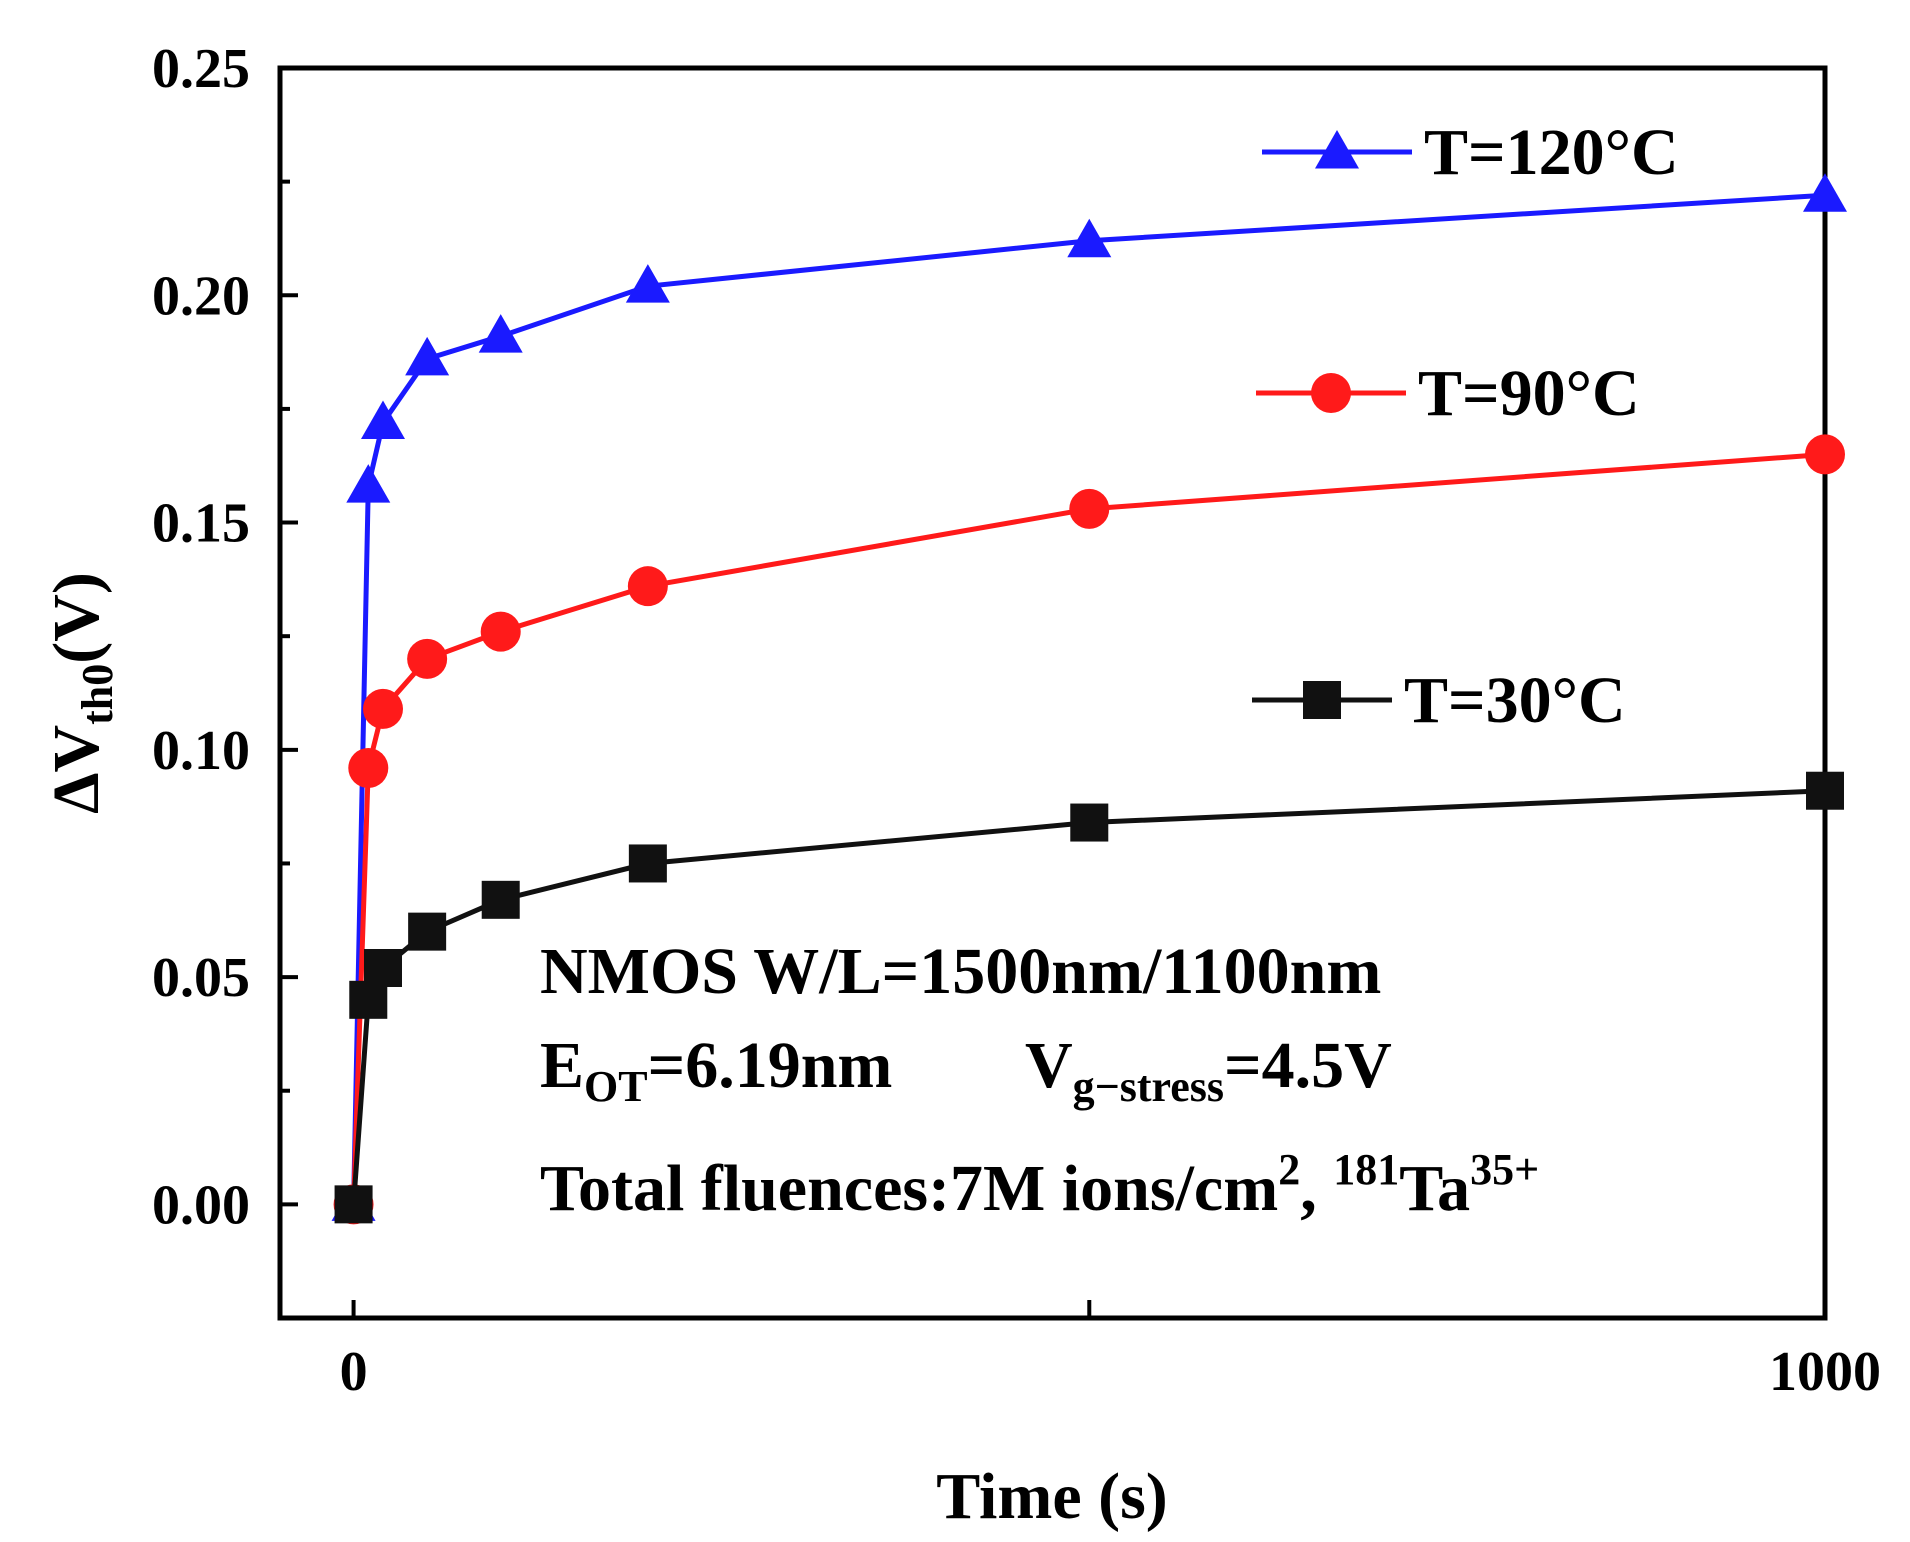 The image size is (1910, 1542). What do you see at coordinates (562, 1065) in the screenshot?
I see `annotation-e-main: E` at bounding box center [562, 1065].